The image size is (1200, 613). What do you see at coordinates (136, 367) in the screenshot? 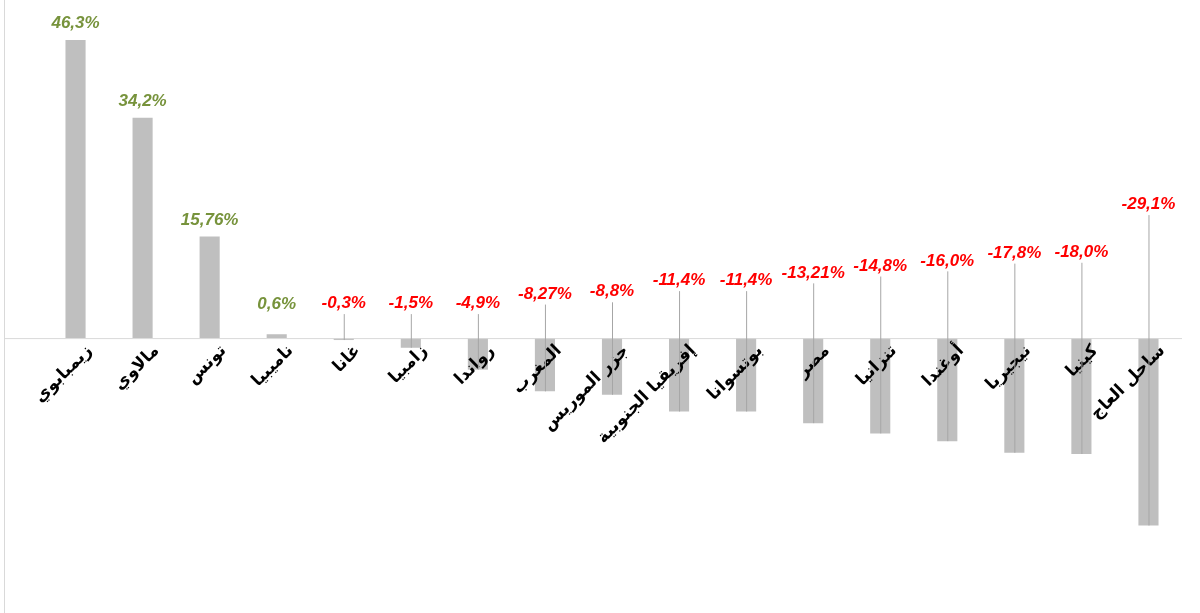
I see `x-tick-label: مالاوي` at bounding box center [136, 367].